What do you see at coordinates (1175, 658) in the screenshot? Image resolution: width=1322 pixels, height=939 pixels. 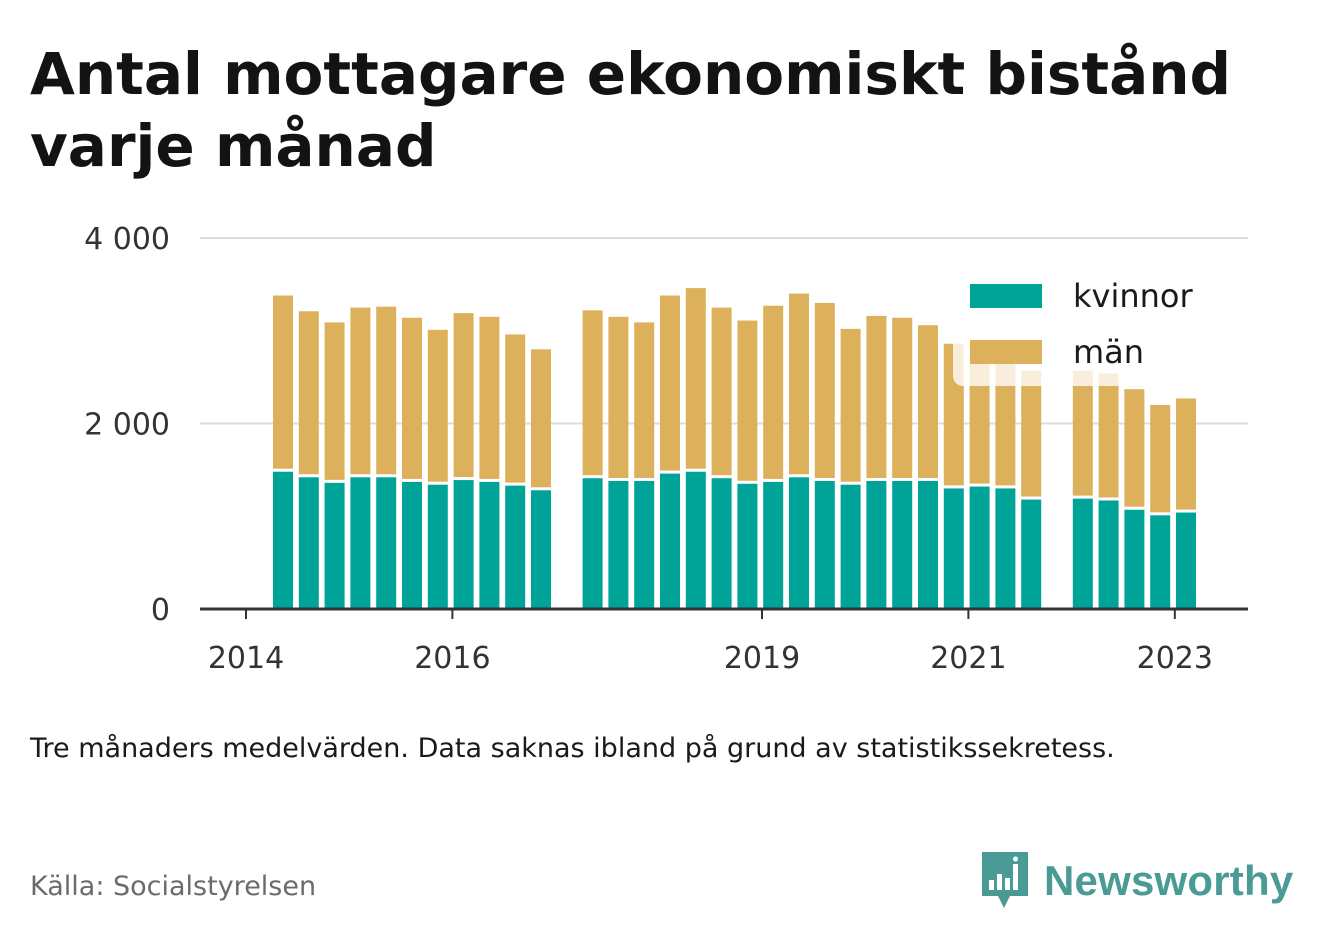 I see `x-tick-label: 2023` at bounding box center [1175, 658].